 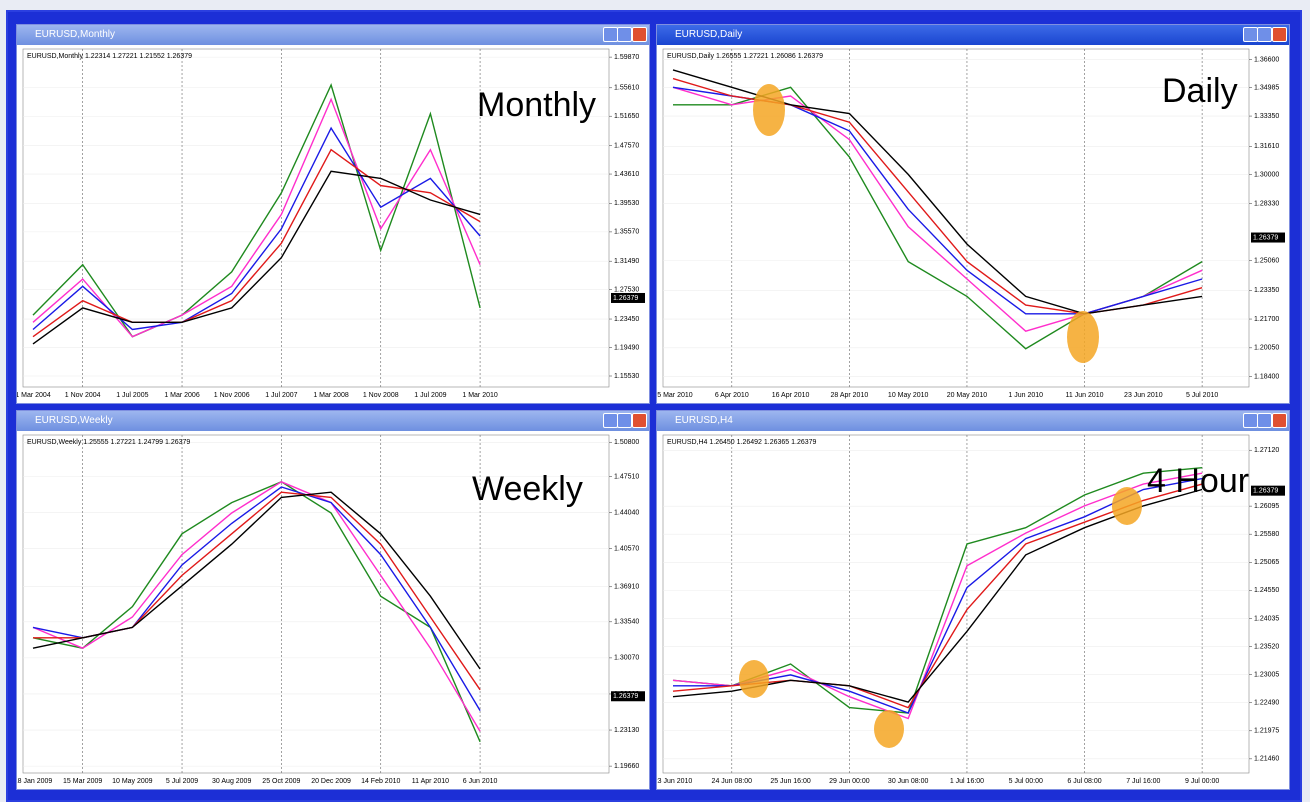 What do you see at coordinates (1085, 395) in the screenshot?
I see `x-tick-label: 11 Jun 2010` at bounding box center [1085, 395].